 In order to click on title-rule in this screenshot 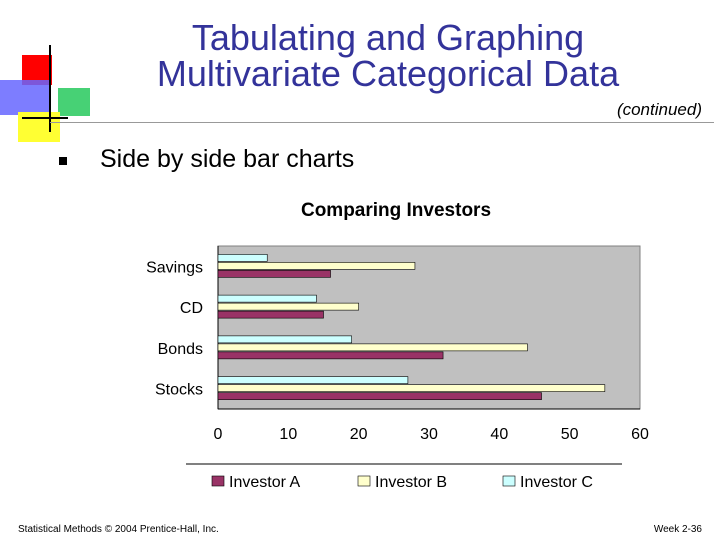, I will do `click(382, 122)`.